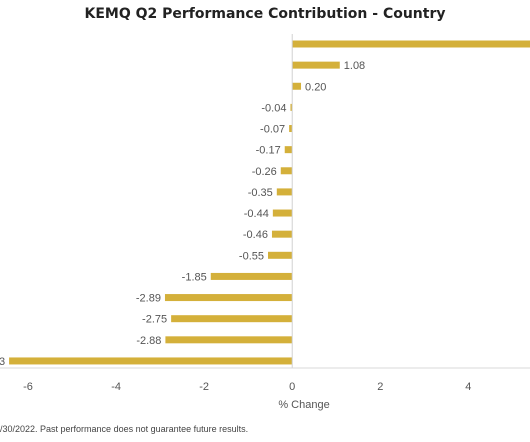  Describe the element at coordinates (303, 405) in the screenshot. I see `x-axis-label: % Change` at that location.